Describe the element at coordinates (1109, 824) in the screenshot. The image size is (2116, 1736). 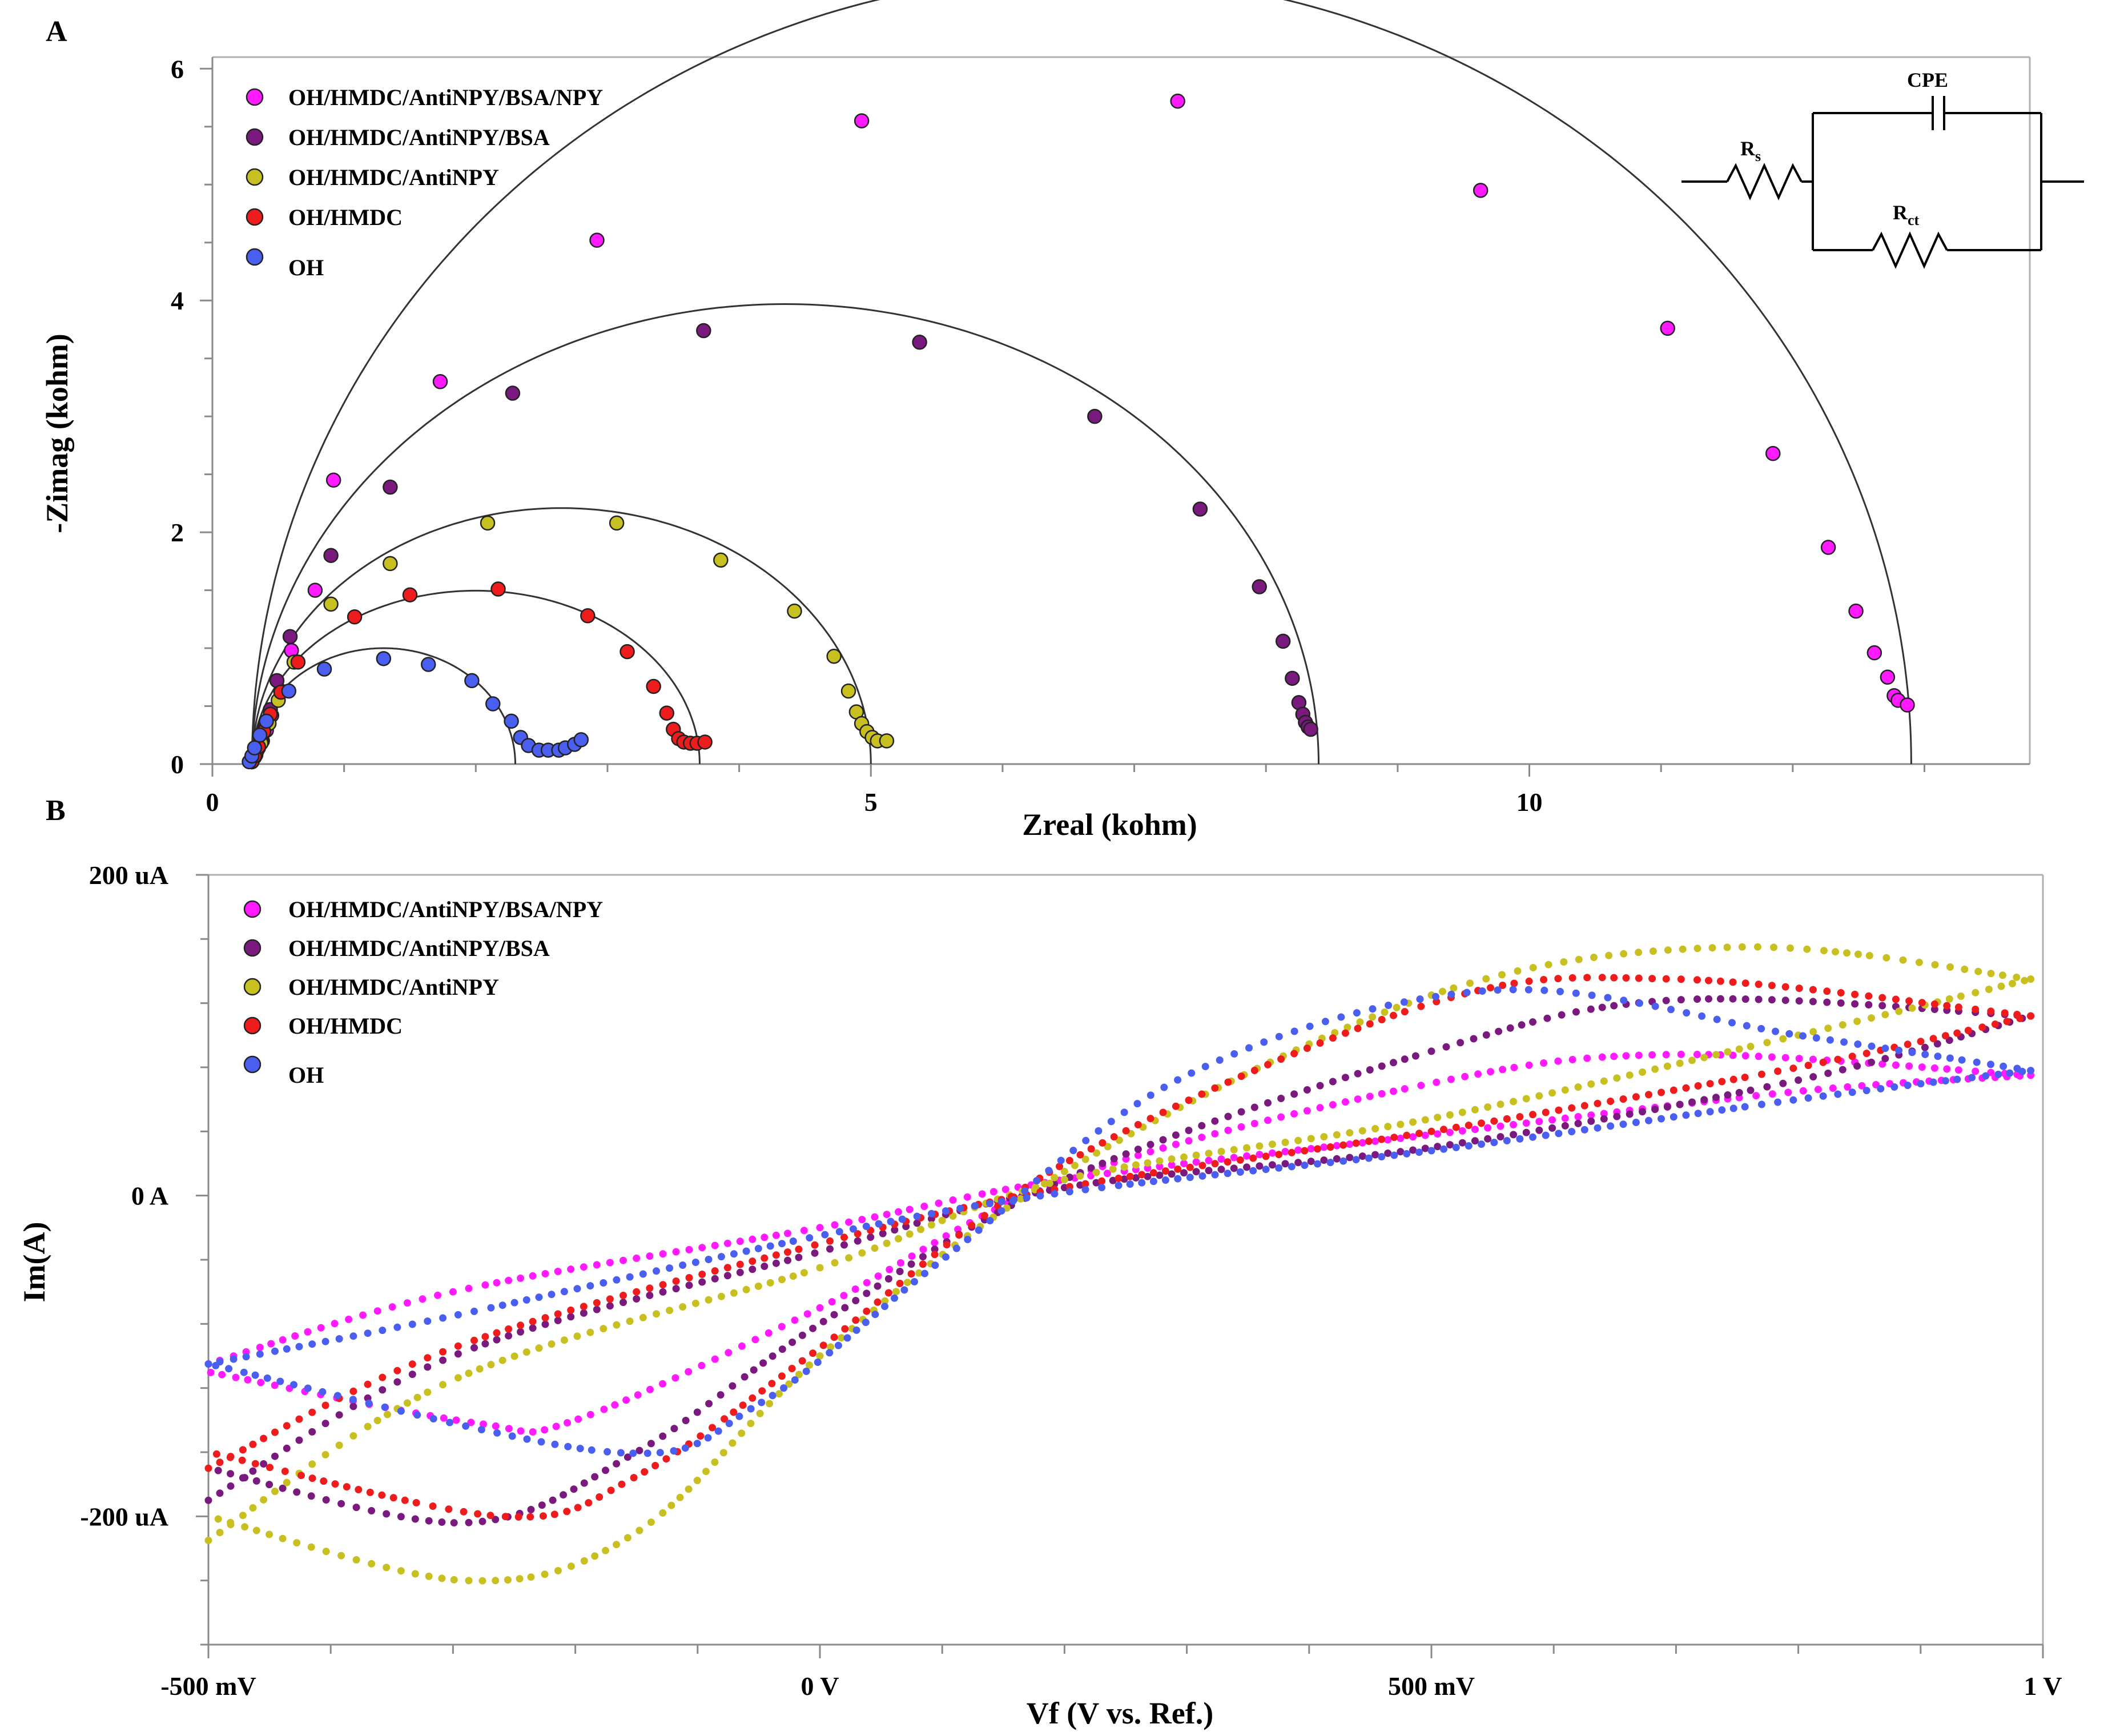
I see `panel-a-x-axis-title: Zreal (kohm)` at that location.